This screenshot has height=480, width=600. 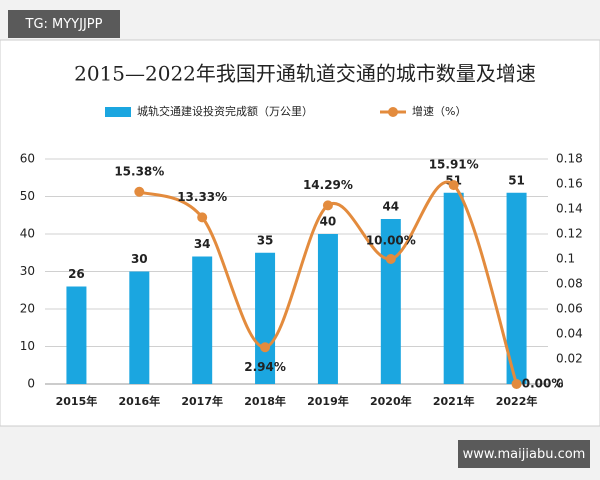 I want to click on line-value-label: 14.29%, so click(x=328, y=185).